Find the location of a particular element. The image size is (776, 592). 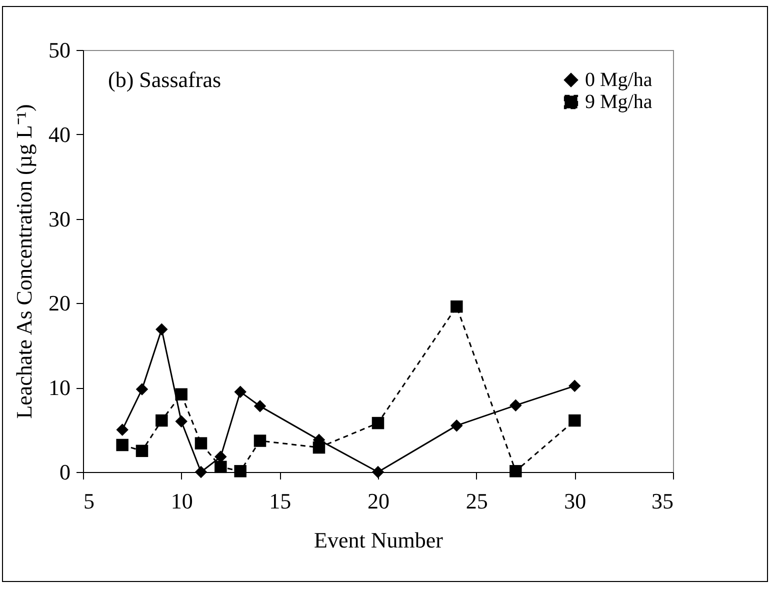

x-tick-label: 10 is located at coordinates (181, 501).